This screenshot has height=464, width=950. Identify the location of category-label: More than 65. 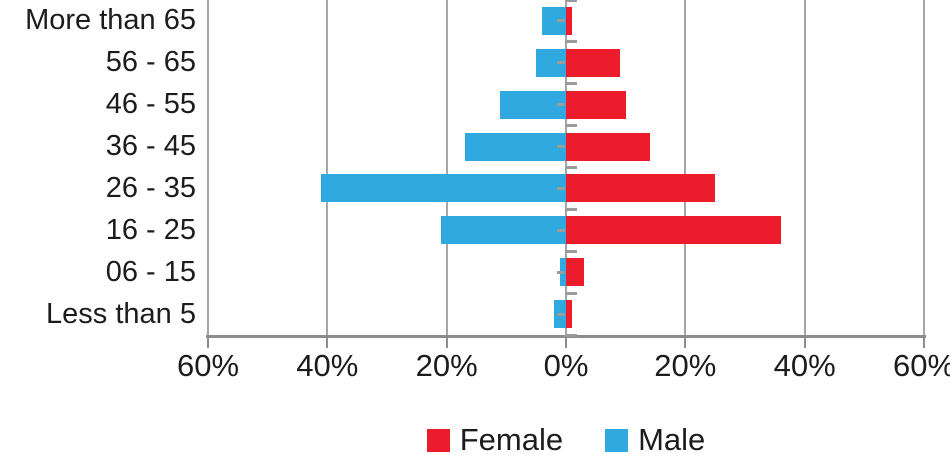
(110, 20).